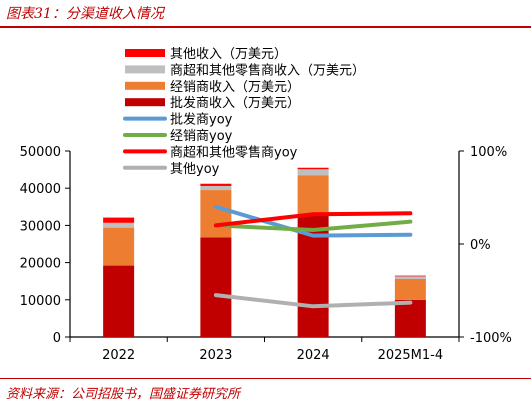  I want to click on figure-title: 图表31：分渠道收入情况, so click(85, 14).